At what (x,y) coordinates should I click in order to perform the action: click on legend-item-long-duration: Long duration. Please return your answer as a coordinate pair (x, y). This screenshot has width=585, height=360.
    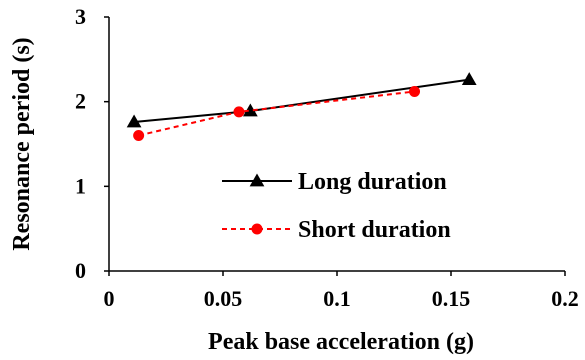
    Looking at the image, I should click on (334, 182).